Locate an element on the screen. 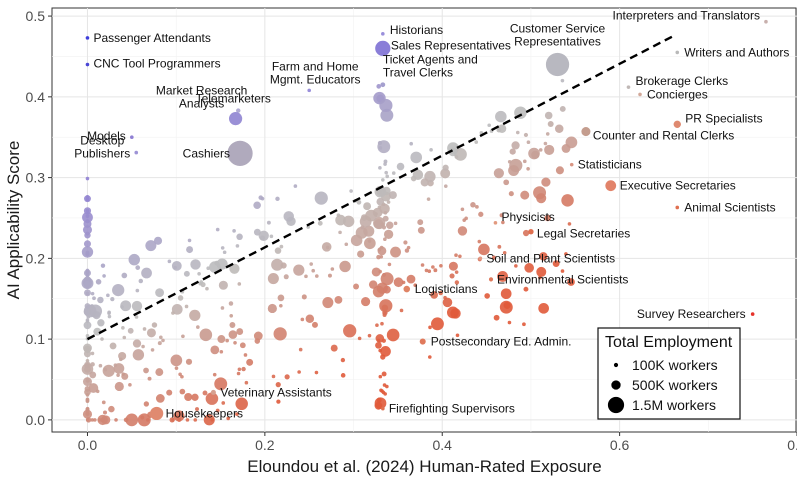  point-market-research-analysts is located at coordinates (235, 119).